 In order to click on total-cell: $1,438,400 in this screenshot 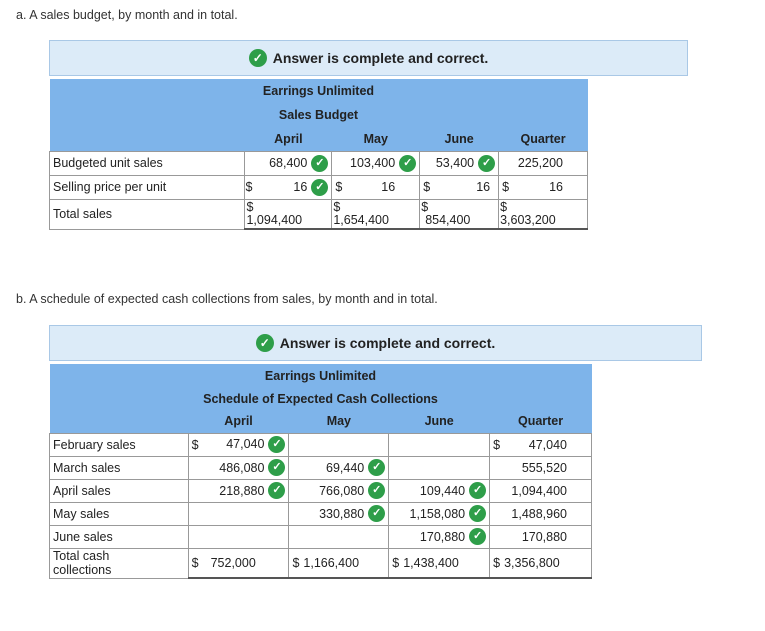, I will do `click(439, 563)`.